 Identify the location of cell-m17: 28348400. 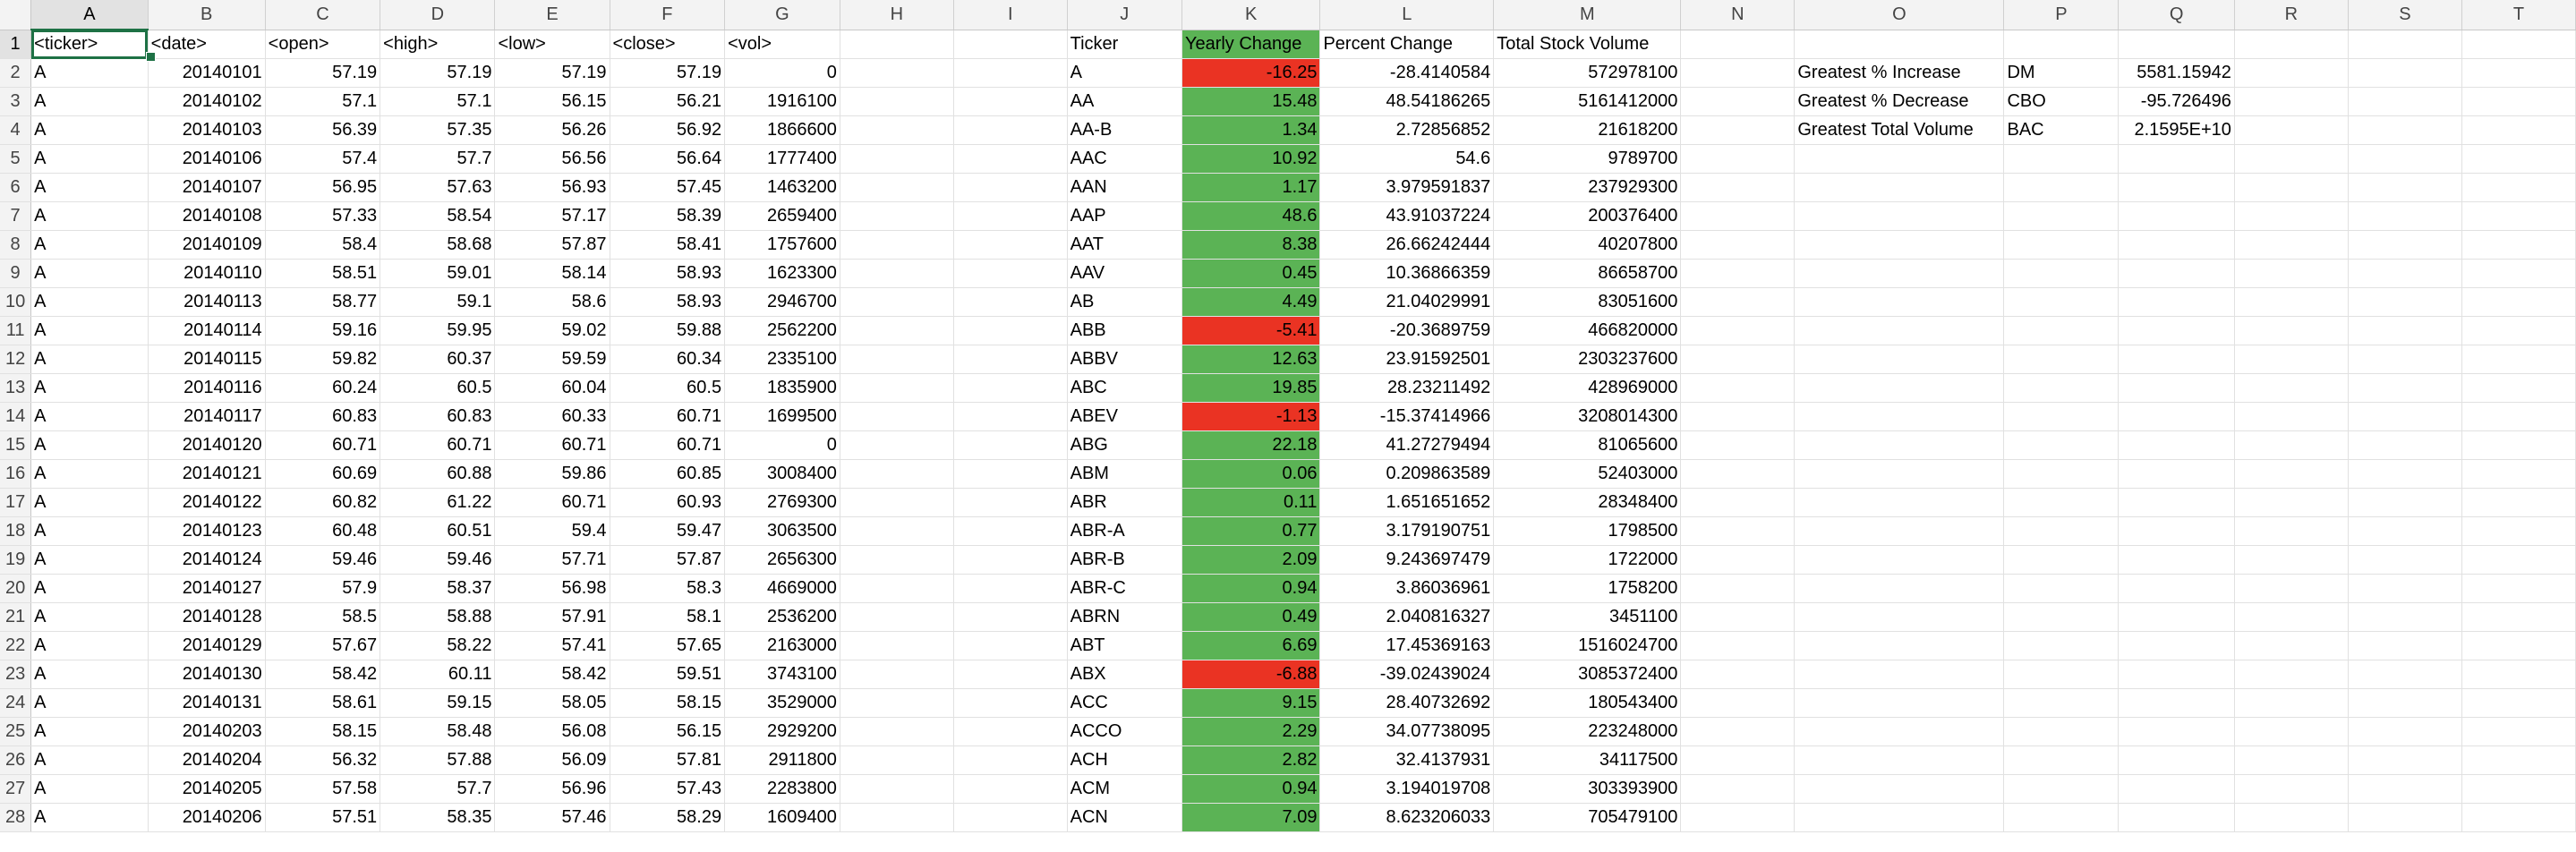
(1587, 502).